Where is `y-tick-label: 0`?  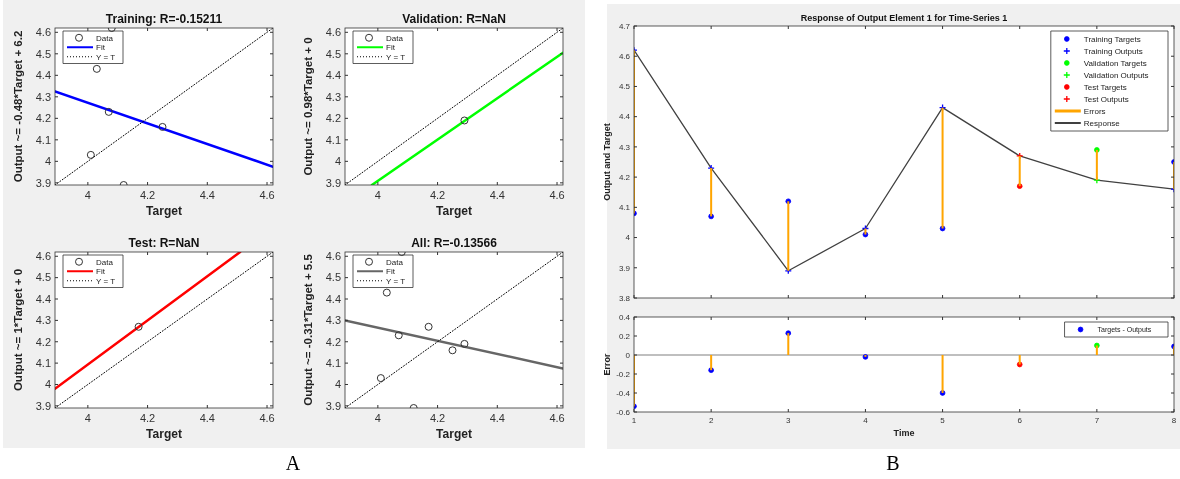
y-tick-label: 0 is located at coordinates (628, 355).